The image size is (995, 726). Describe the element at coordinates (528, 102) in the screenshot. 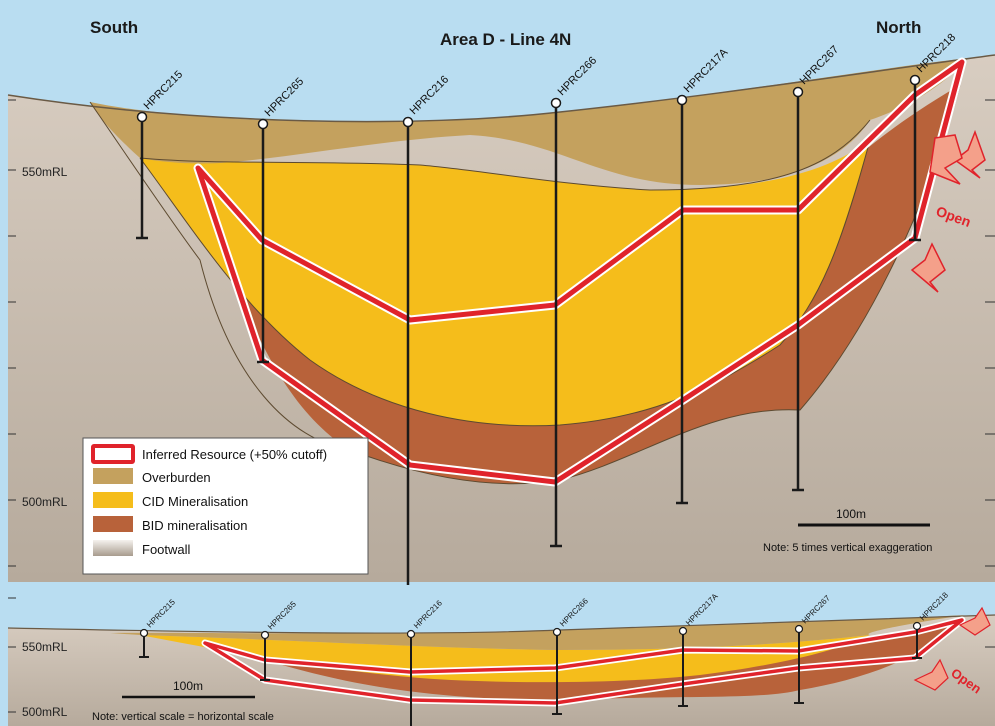

I see `collars-upper` at that location.